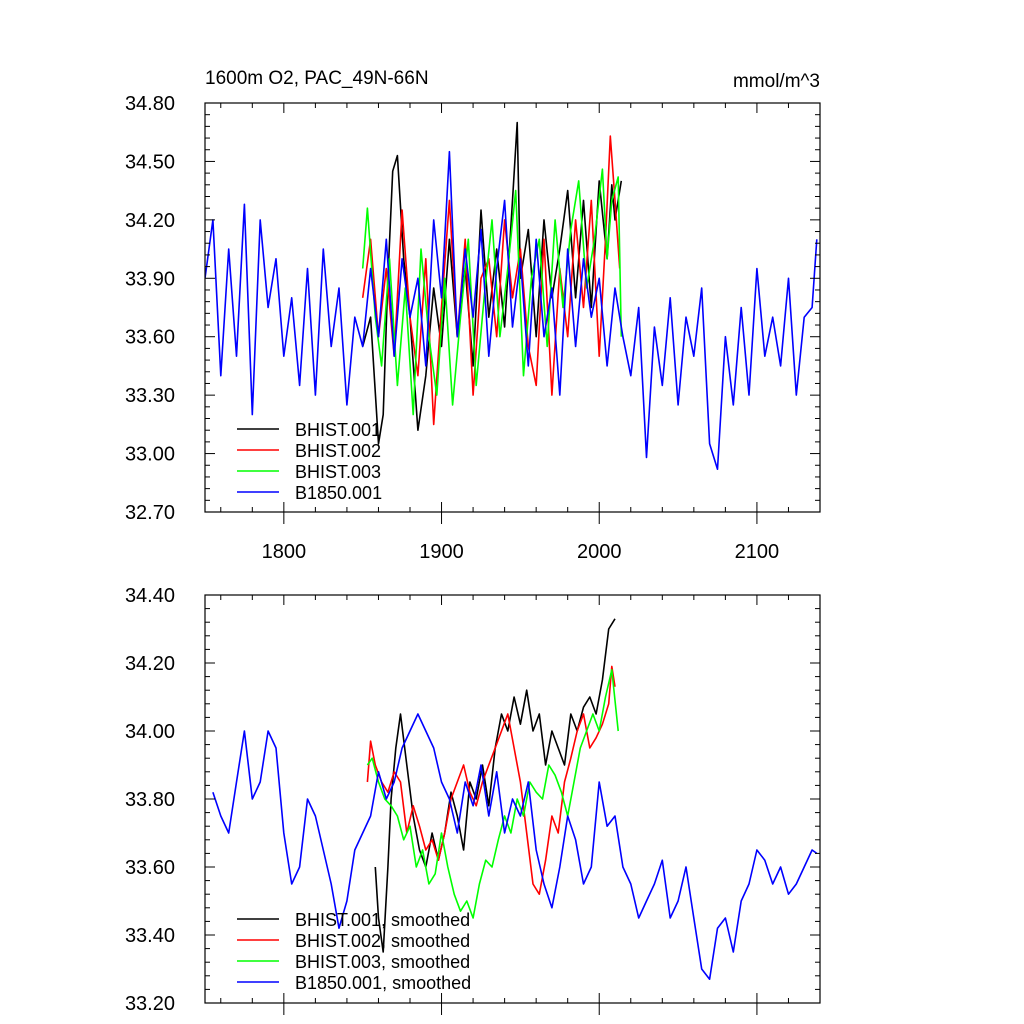  What do you see at coordinates (150, 732) in the screenshot?
I see `y-tick-label: 34.00` at bounding box center [150, 732].